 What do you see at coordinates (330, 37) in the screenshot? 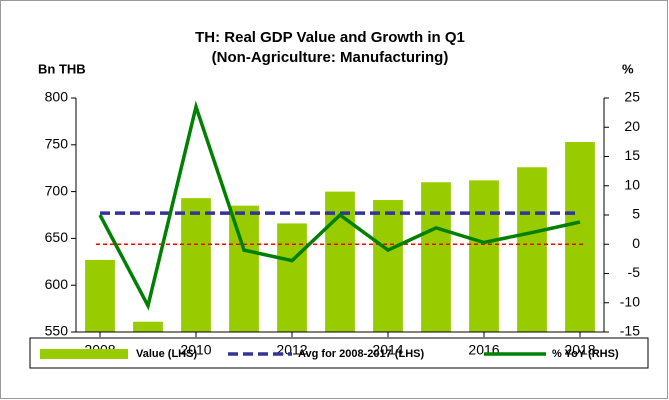
I see `chart-title: TH: Real GDP Value and Growth in Q1` at bounding box center [330, 37].